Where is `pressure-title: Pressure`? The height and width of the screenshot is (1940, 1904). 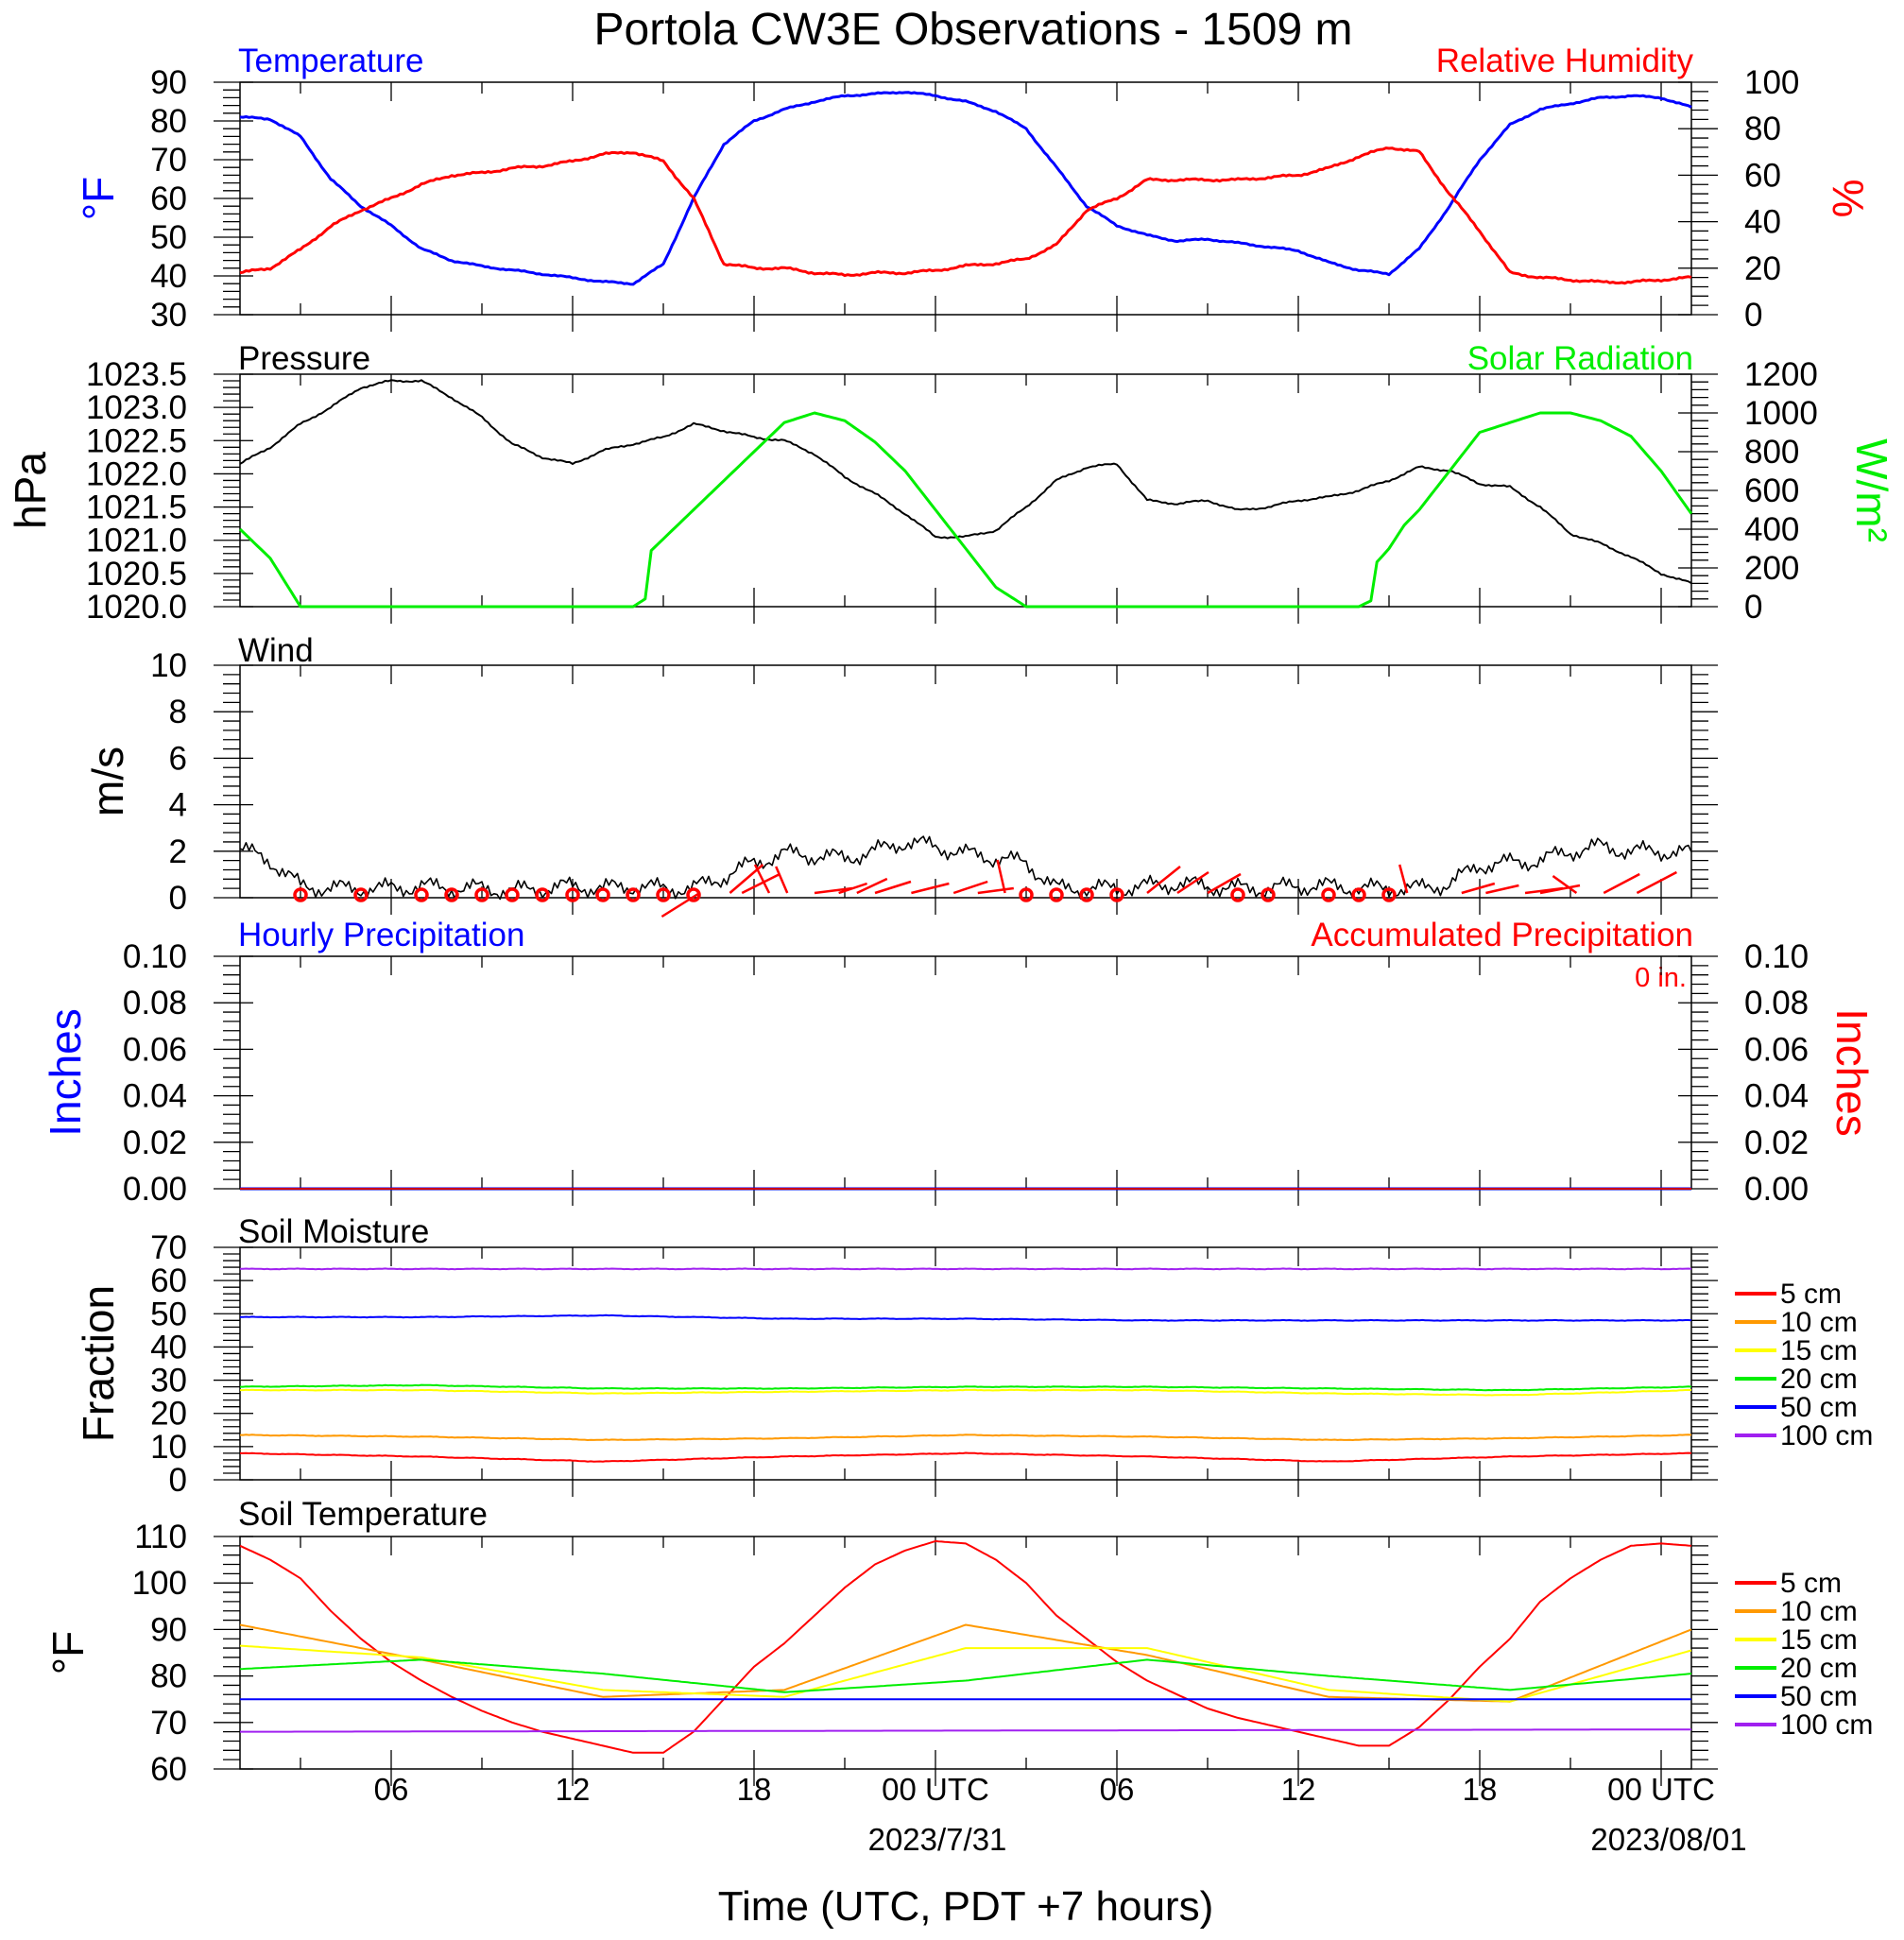
pressure-title: Pressure is located at coordinates (304, 358).